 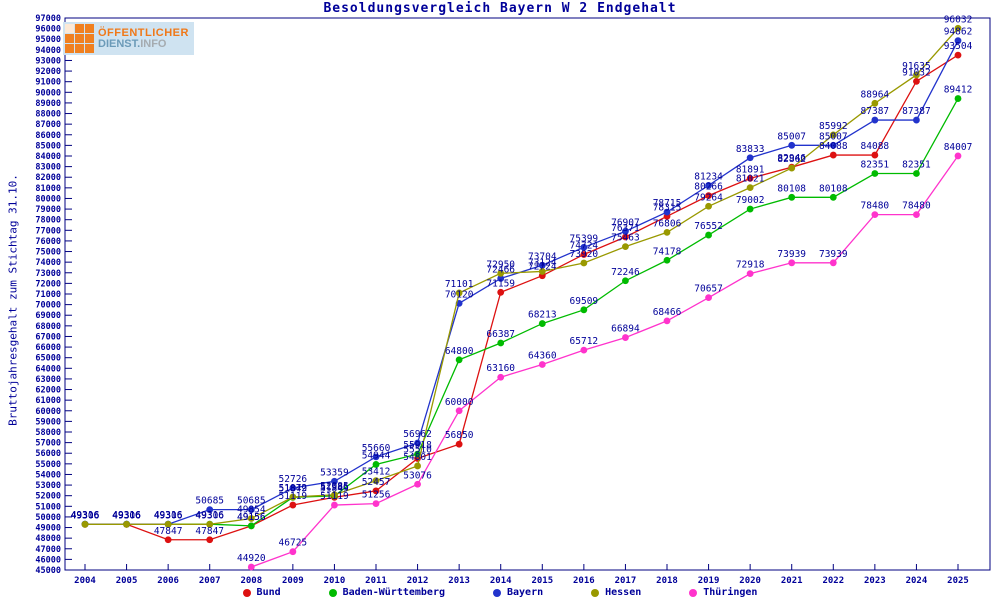 What do you see at coordinates (542, 581) in the screenshot?
I see `x-tick-label: 2015` at bounding box center [542, 581].